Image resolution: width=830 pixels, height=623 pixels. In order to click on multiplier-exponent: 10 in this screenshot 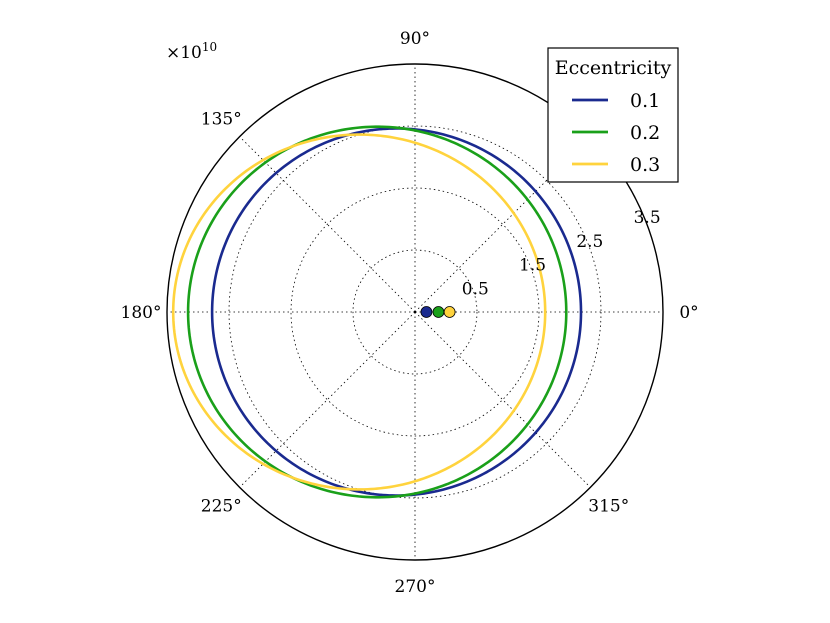, I will do `click(209, 47)`.